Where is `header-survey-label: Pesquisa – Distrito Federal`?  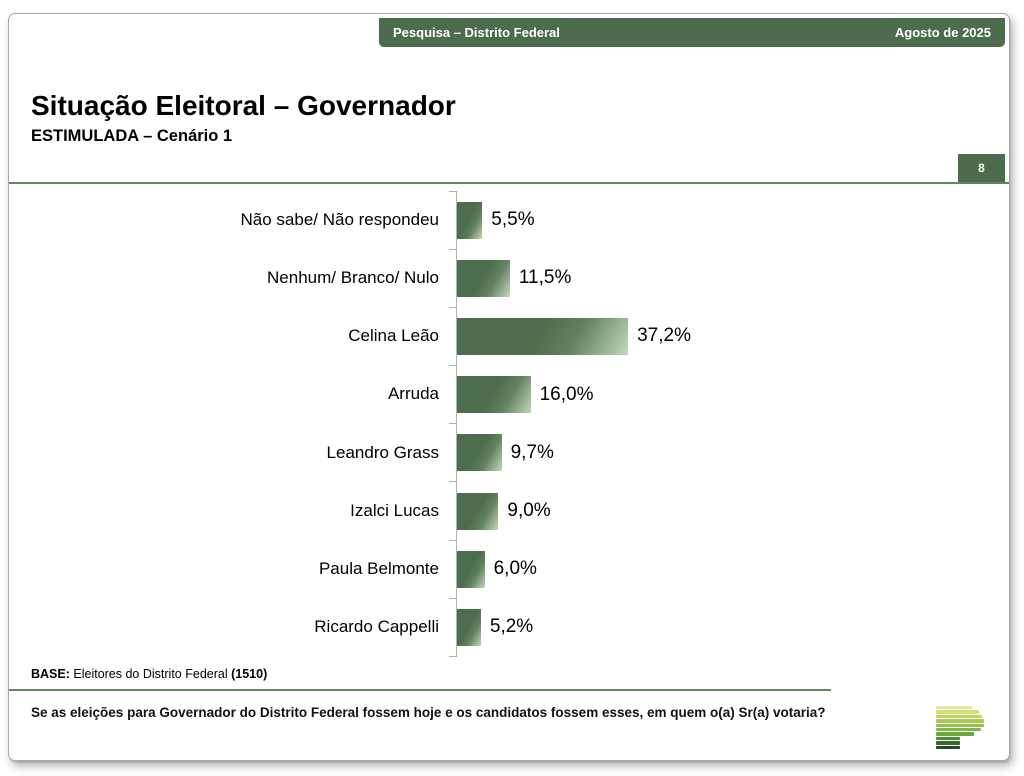
header-survey-label: Pesquisa – Distrito Federal is located at coordinates (476, 32).